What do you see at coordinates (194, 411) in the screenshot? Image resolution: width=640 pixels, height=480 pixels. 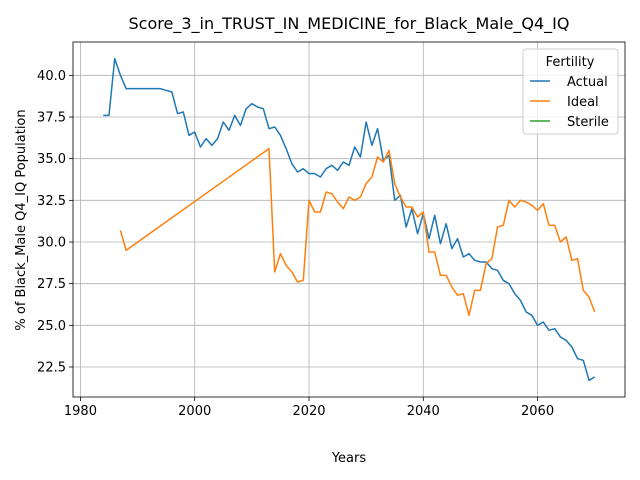 I see `x-tick-label: 2000` at bounding box center [194, 411].